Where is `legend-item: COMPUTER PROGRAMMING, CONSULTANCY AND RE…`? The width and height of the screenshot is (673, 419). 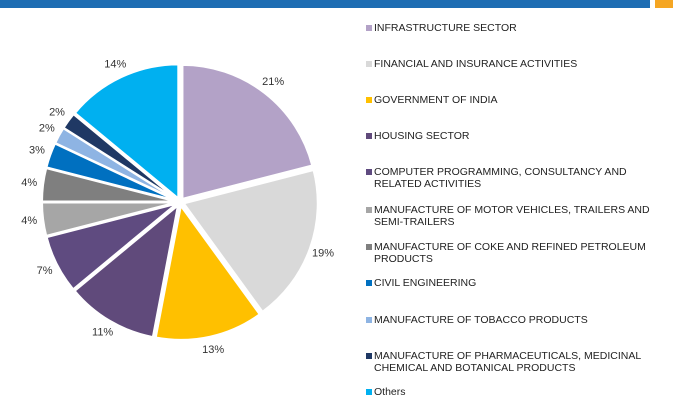
legend-item: COMPUTER PROGRAMMING, CONSULTANCY AND RE… is located at coordinates (518, 178).